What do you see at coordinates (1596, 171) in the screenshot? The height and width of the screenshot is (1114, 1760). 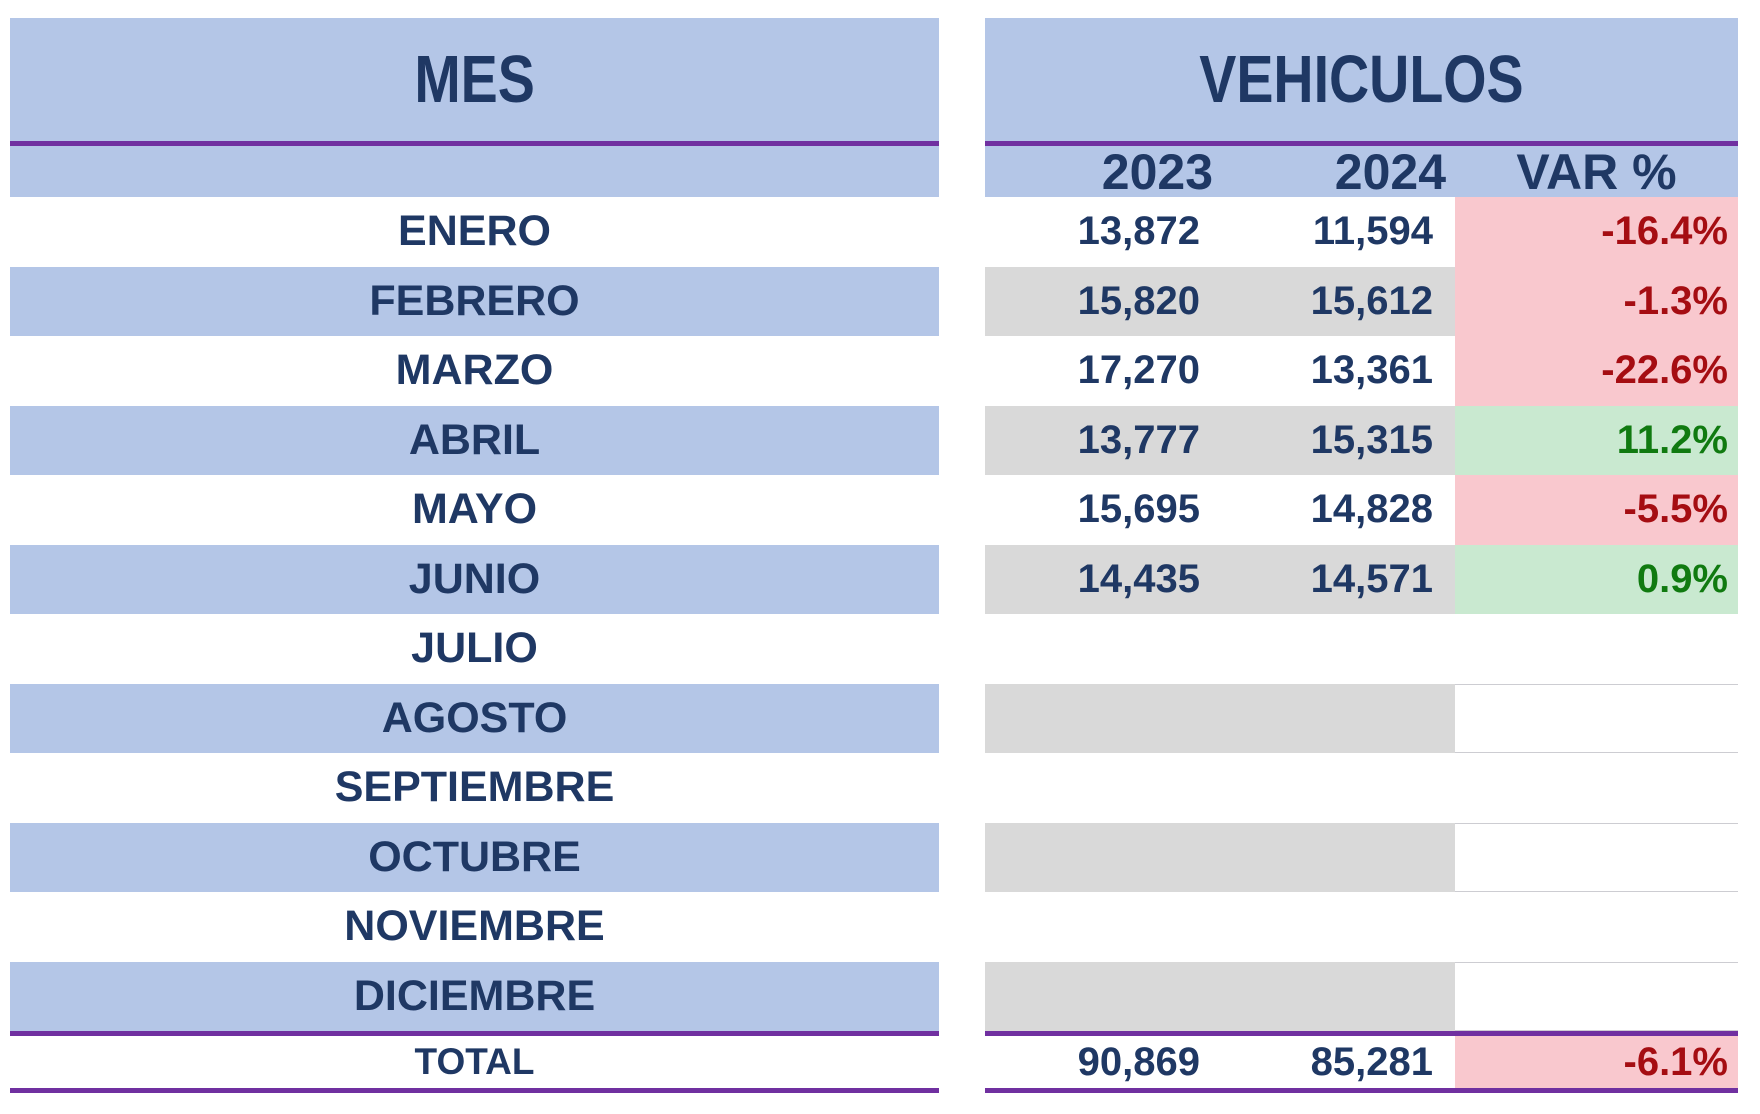 I see `column-header-var: VAR %` at bounding box center [1596, 171].